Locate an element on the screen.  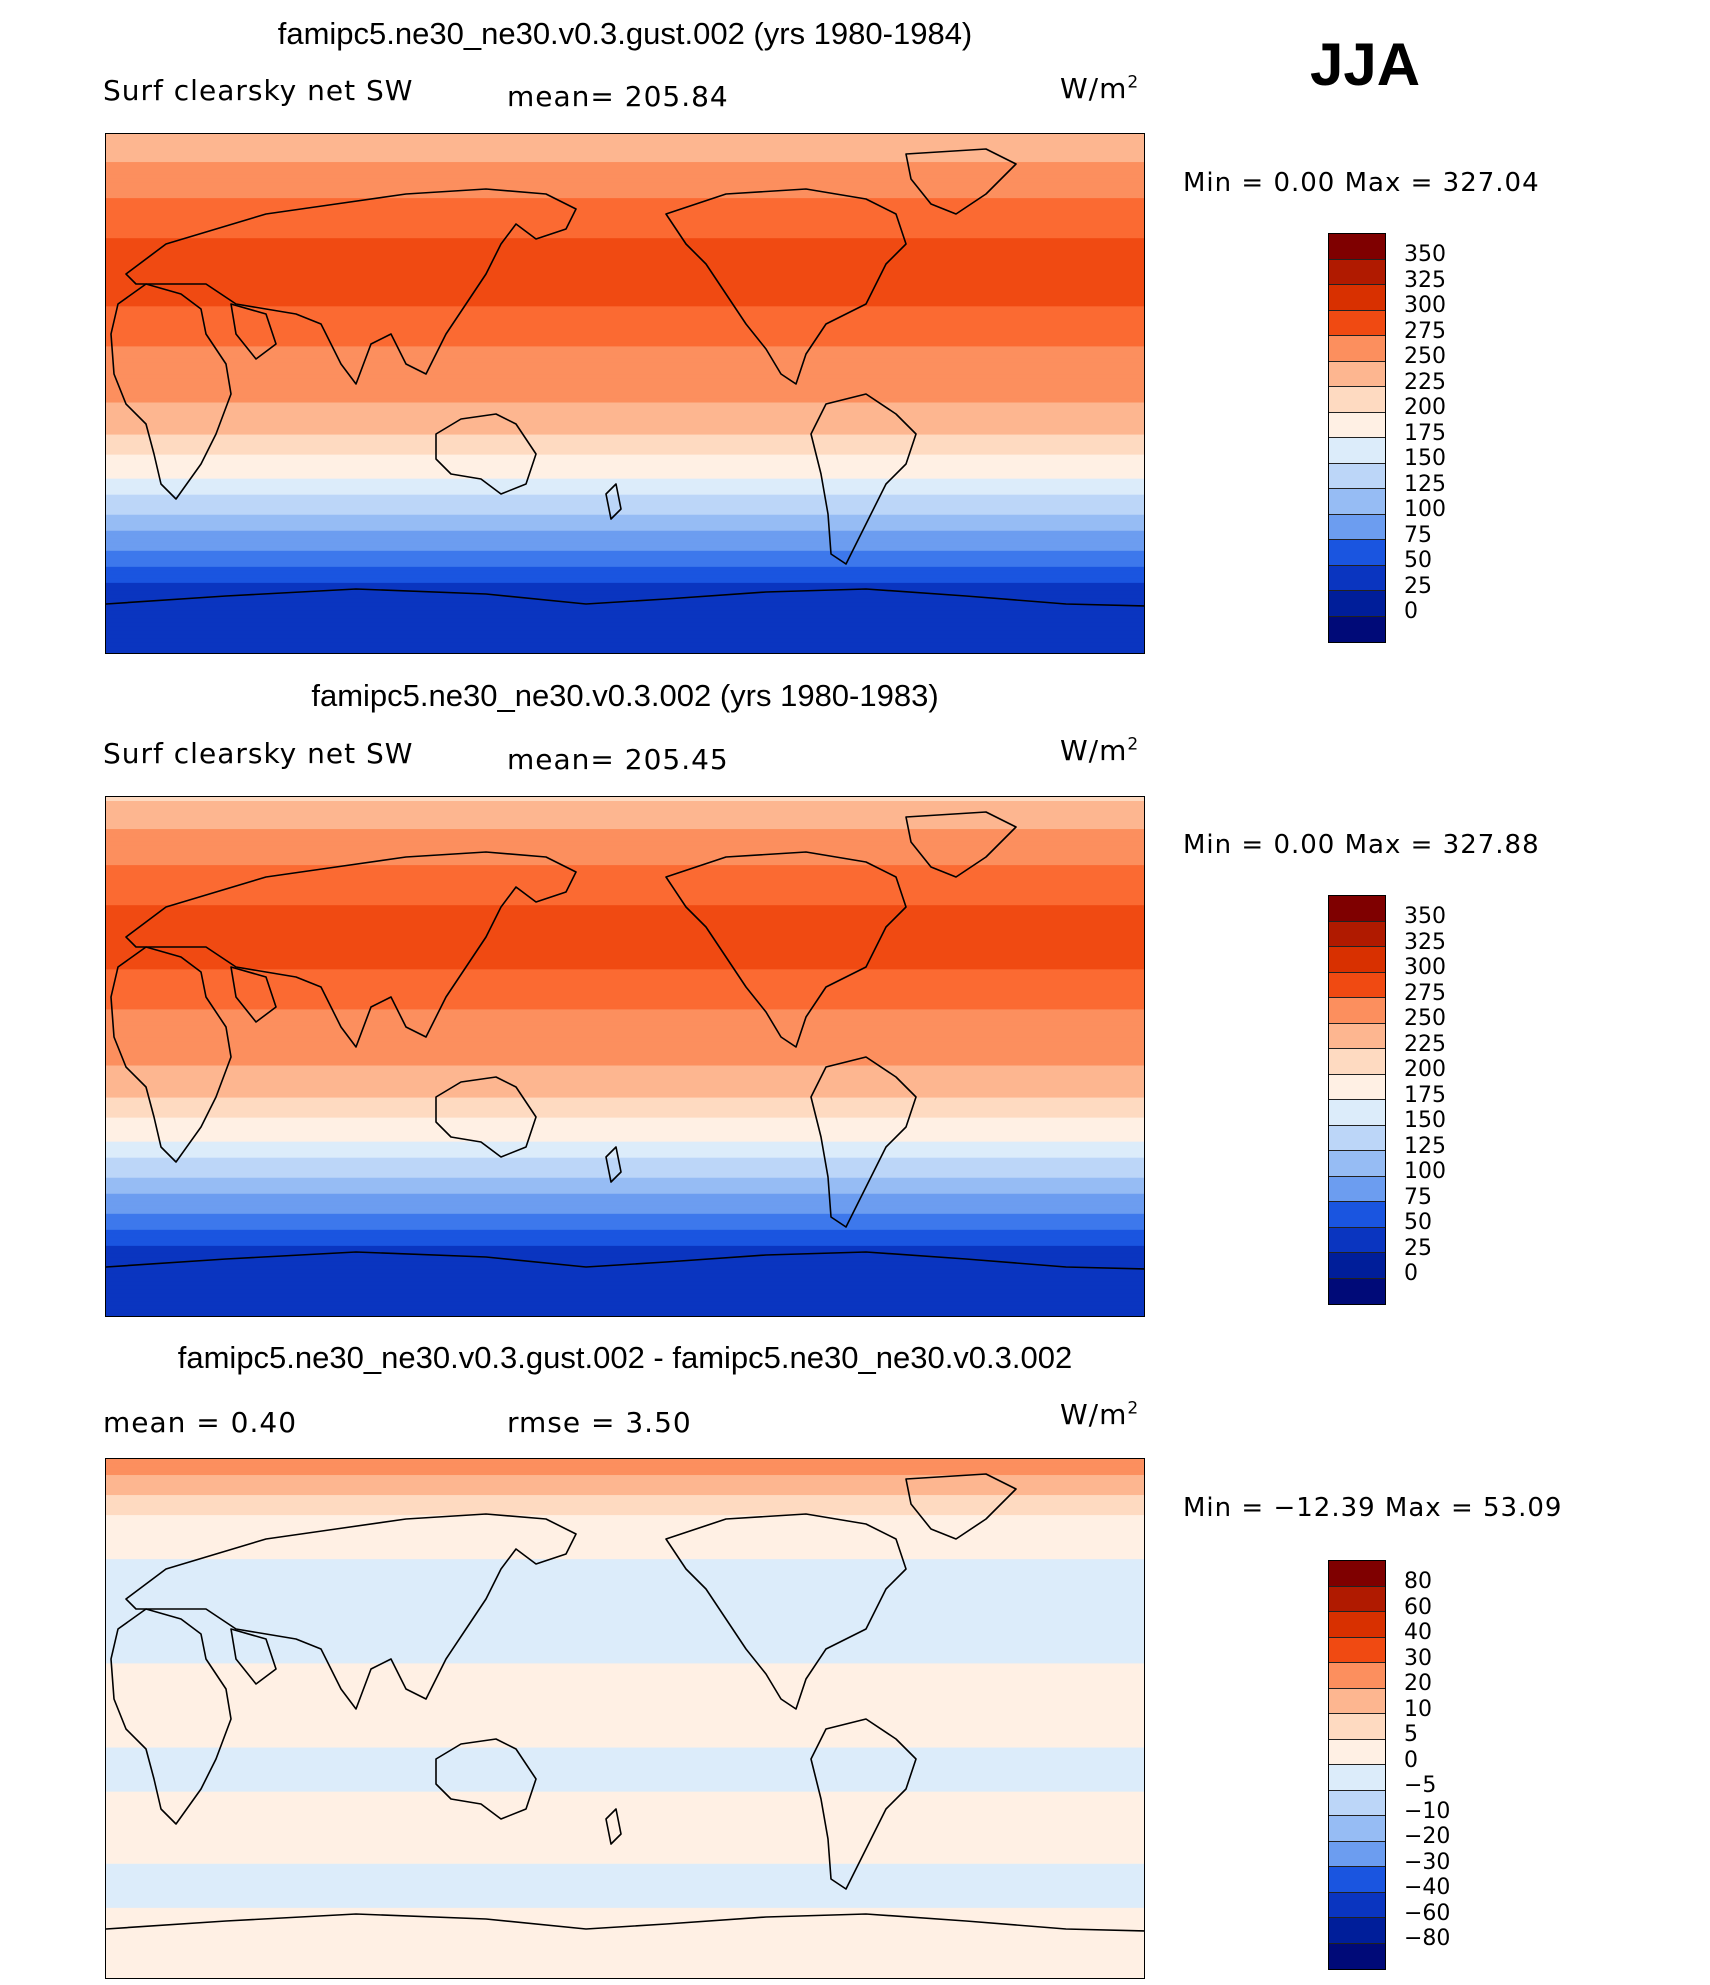
colorbar-tick-label: 350 is located at coordinates (1425, 254).